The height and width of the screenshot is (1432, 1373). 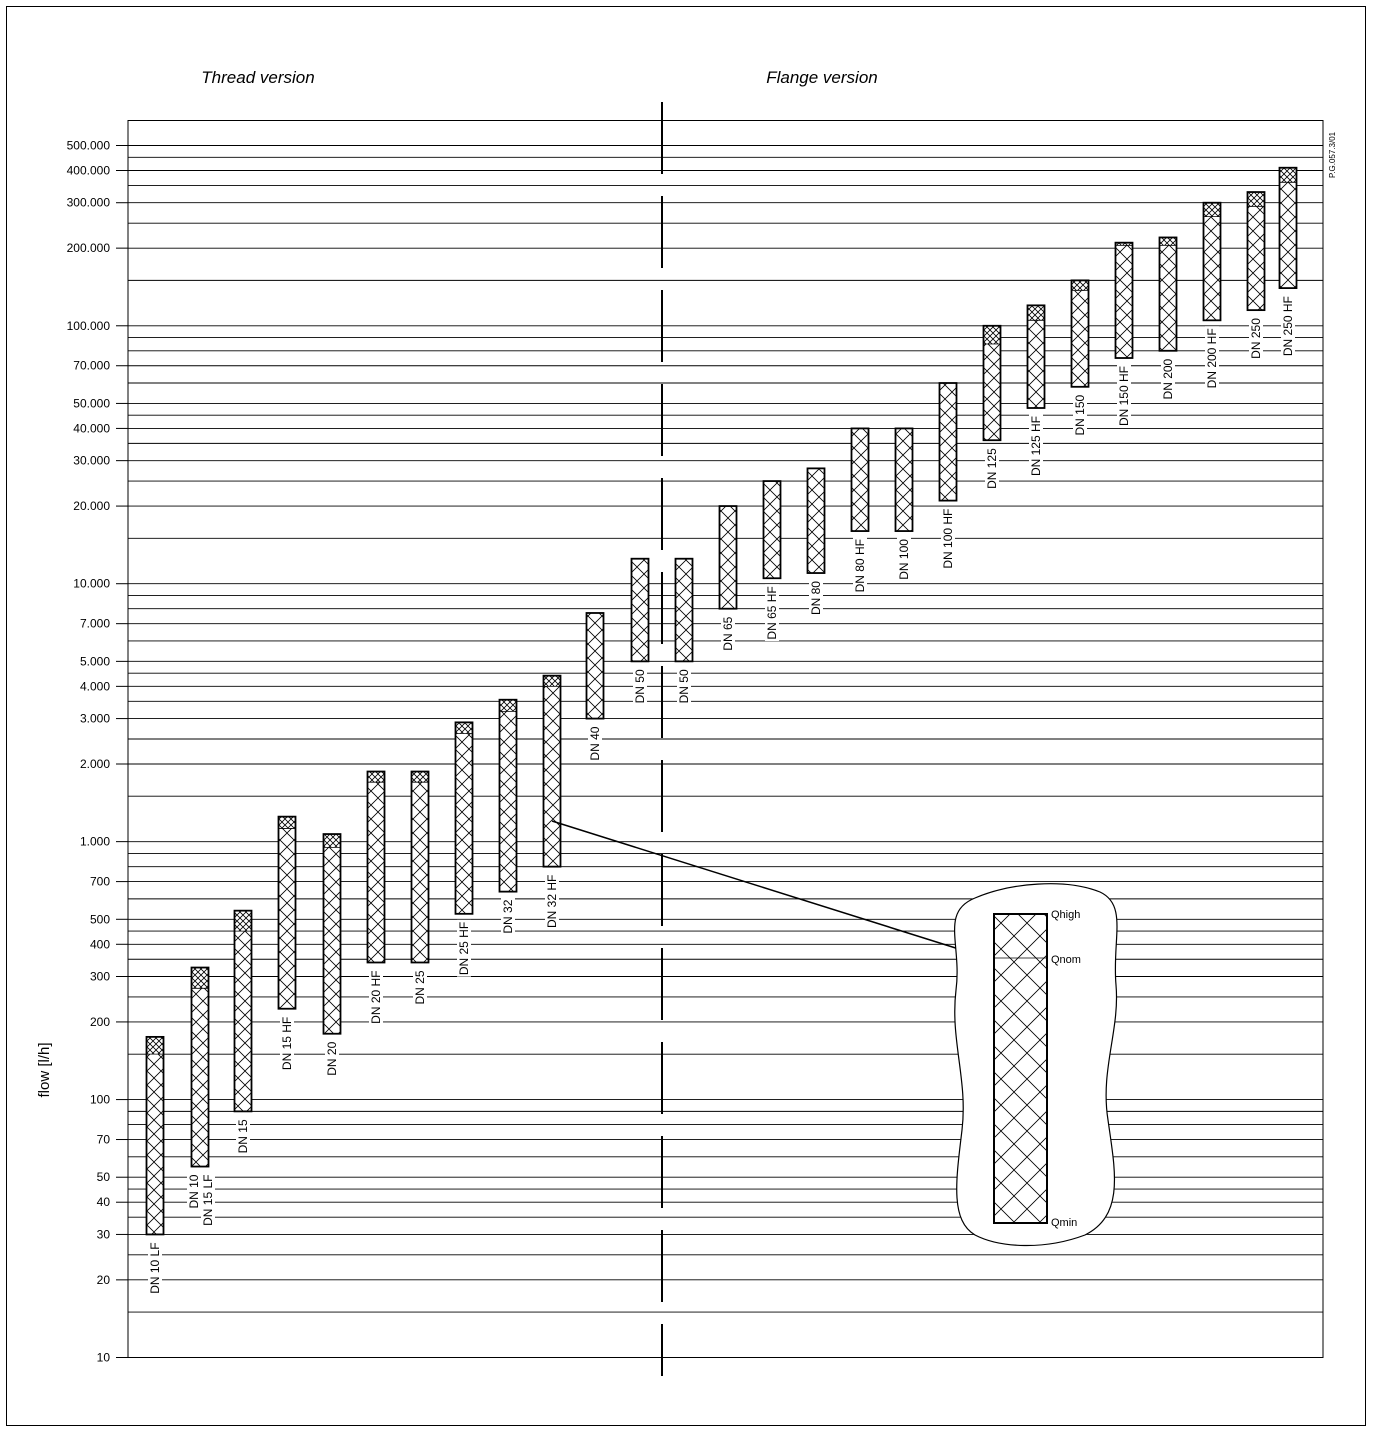 I want to click on y-tick-label: 2.000, so click(x=95, y=764).